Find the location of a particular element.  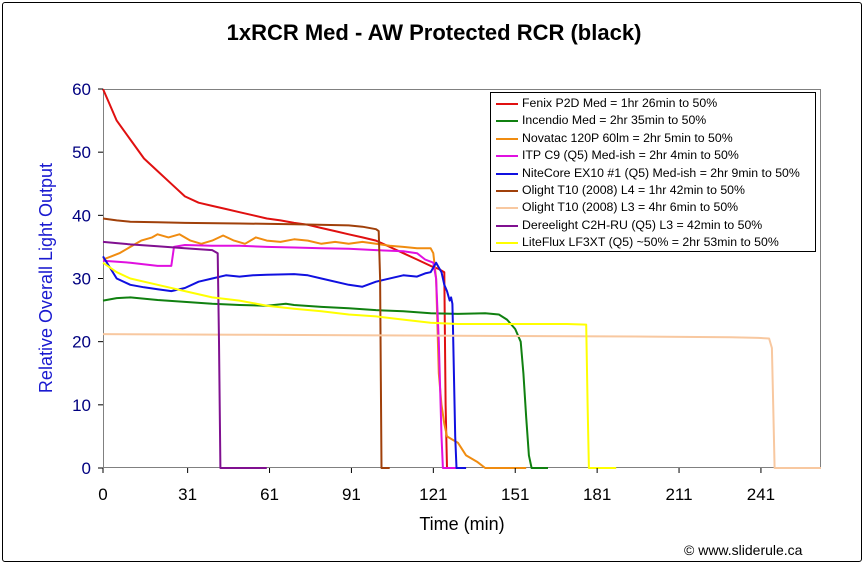

y-tick-label: 40 is located at coordinates (81, 215).